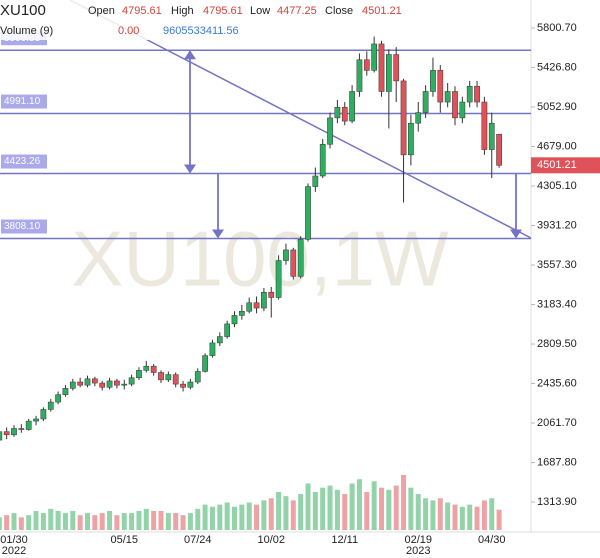 Image resolution: width=600 pixels, height=558 pixels. Describe the element at coordinates (557, 344) in the screenshot. I see `y-tick-label: 2809.50` at that location.